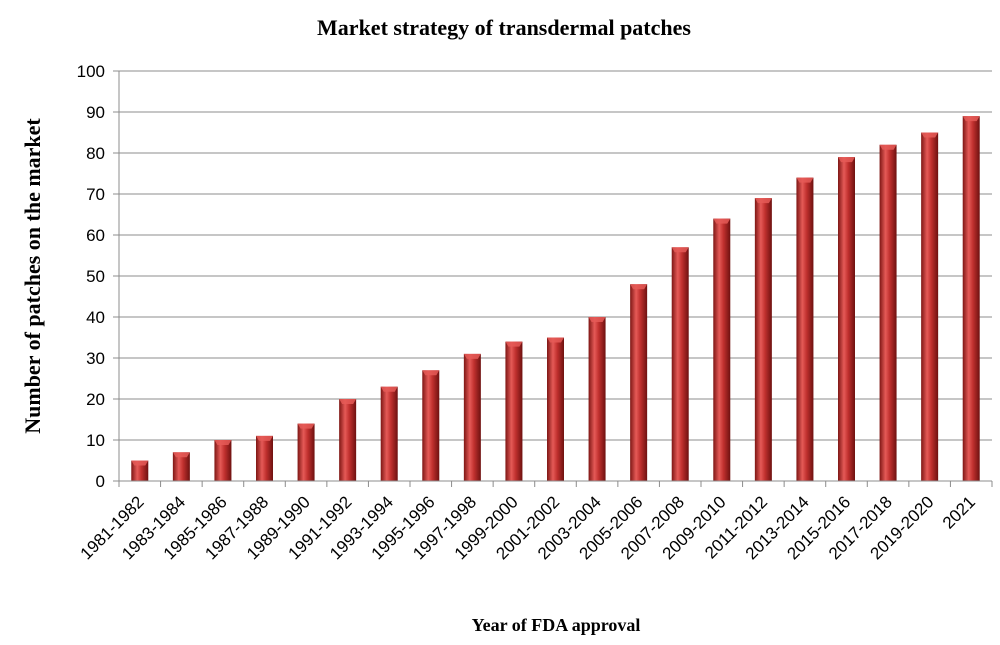 Image resolution: width=1000 pixels, height=645 pixels. I want to click on y-tick-label: 70, so click(95, 194).